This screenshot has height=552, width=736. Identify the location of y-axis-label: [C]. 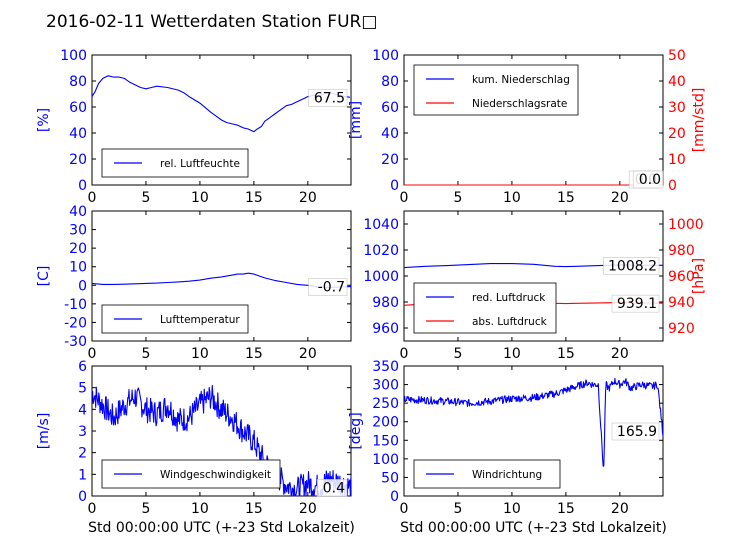
(44, 276).